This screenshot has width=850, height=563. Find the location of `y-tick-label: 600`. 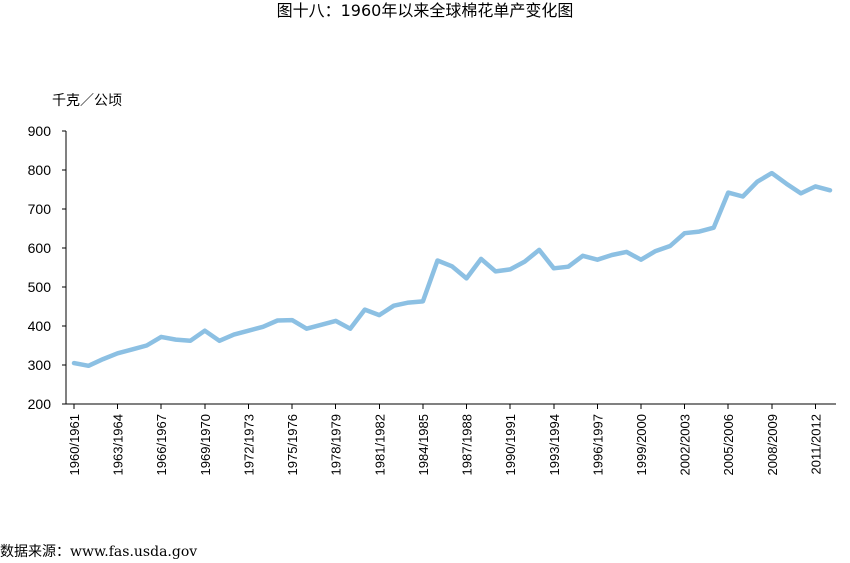

y-tick-label: 600 is located at coordinates (40, 248).